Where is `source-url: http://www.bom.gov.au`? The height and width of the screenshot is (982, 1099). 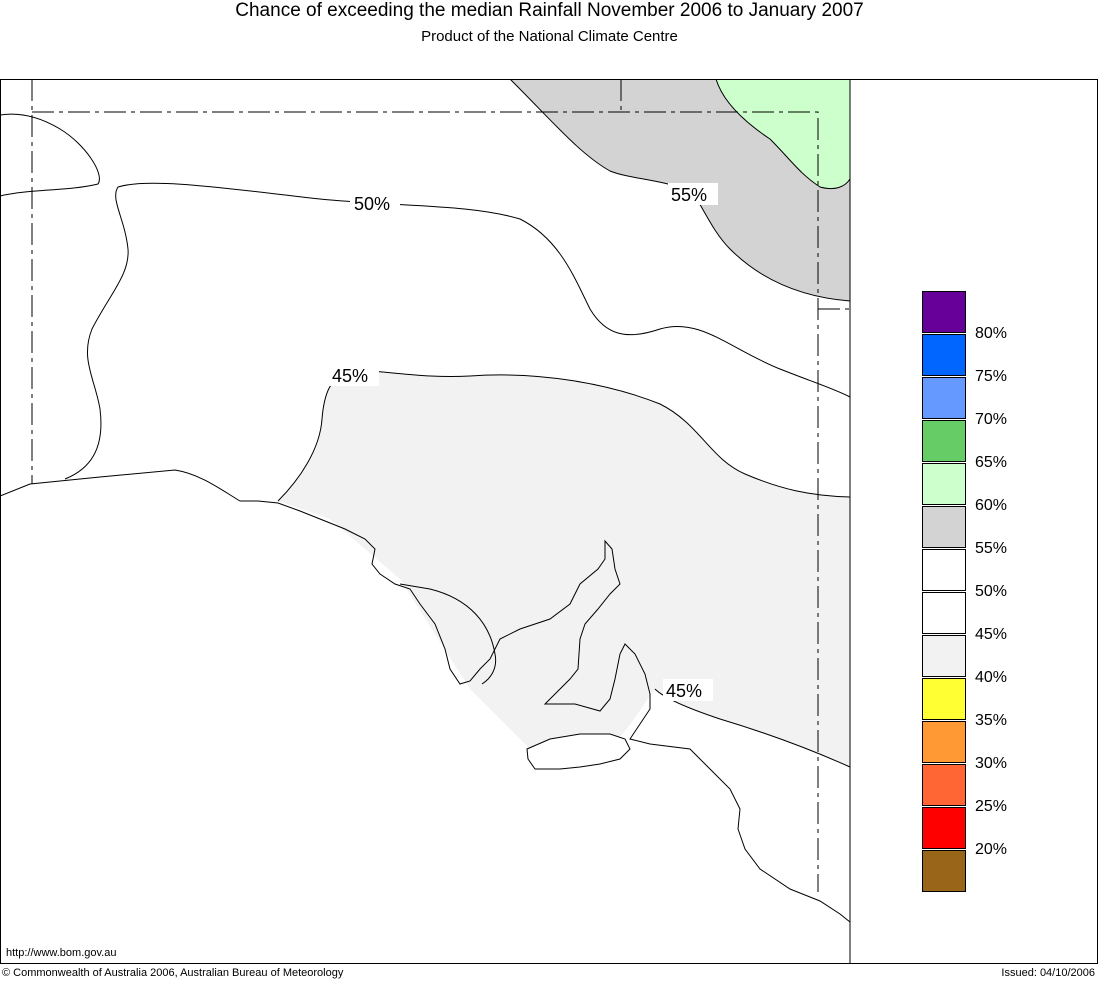
source-url: http://www.bom.gov.au is located at coordinates (61, 953).